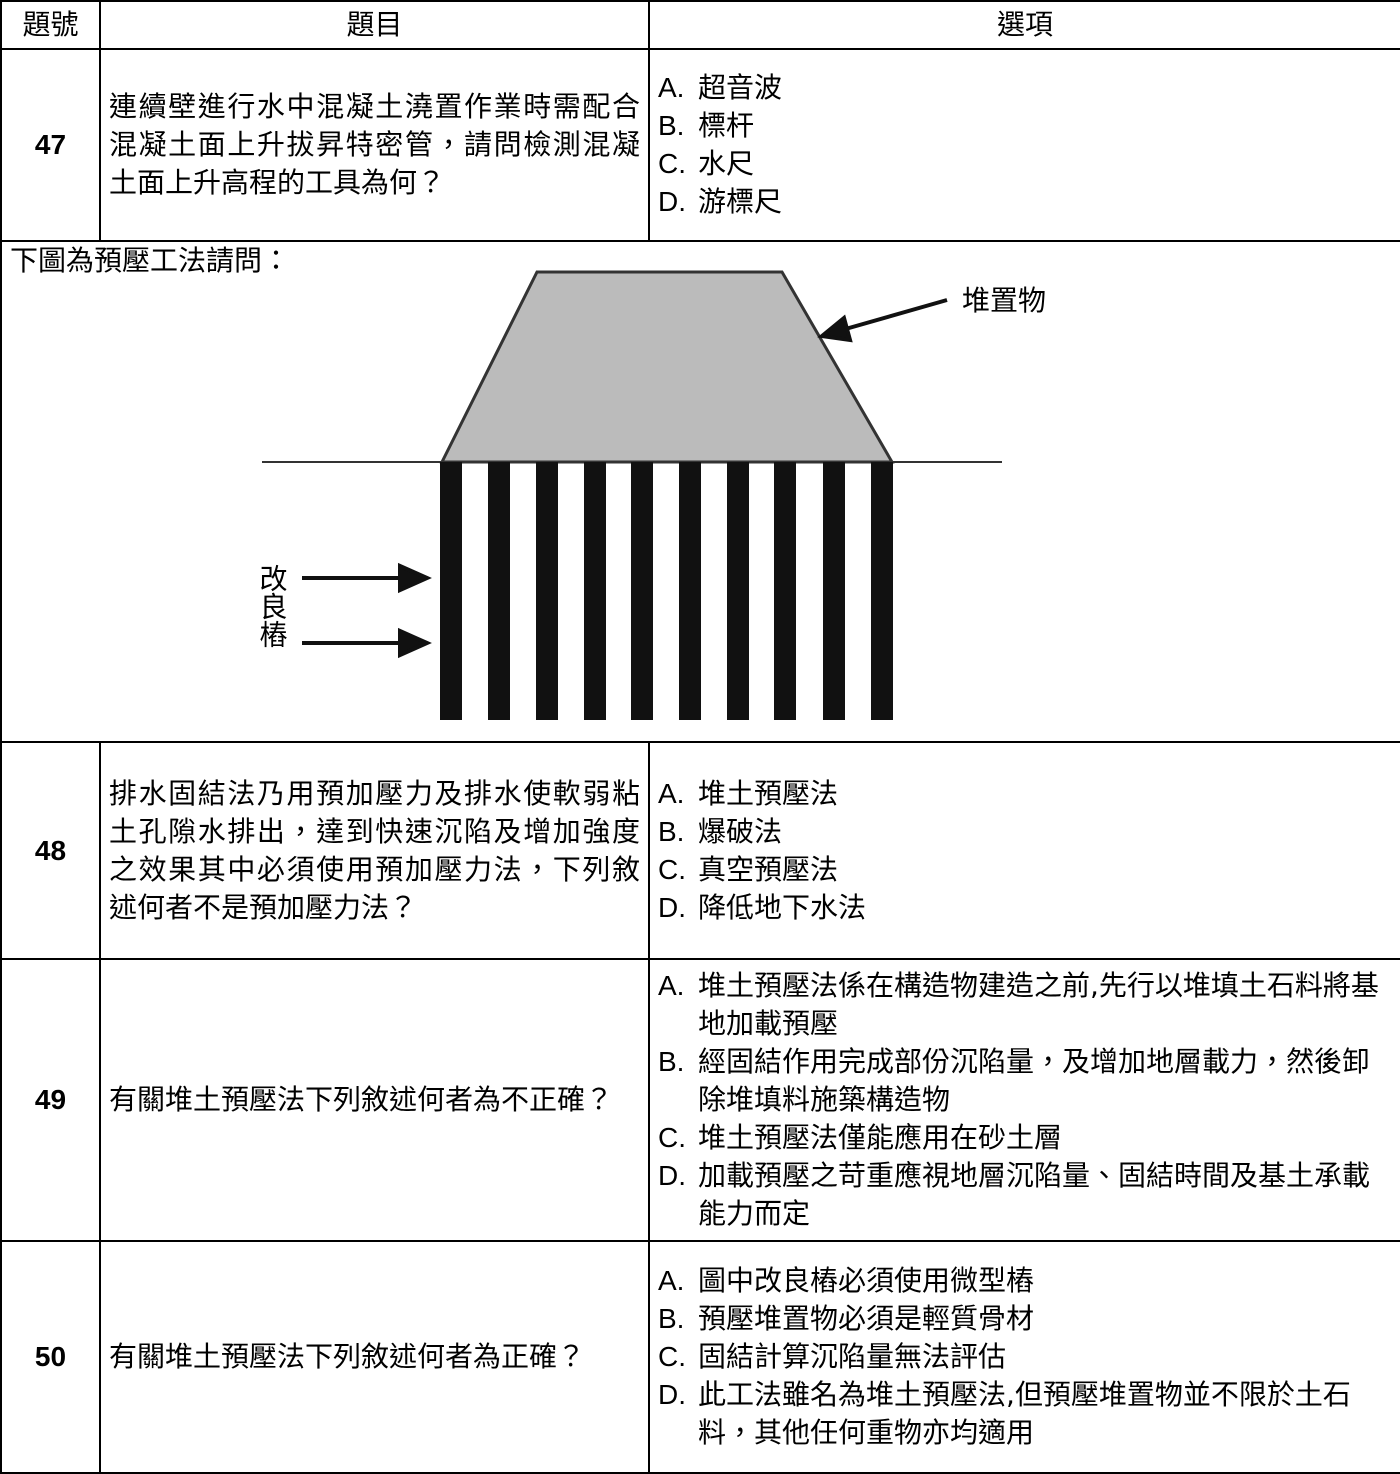  What do you see at coordinates (1034, 1194) in the screenshot?
I see `option-text: 加載預壓之苛重應視地層沉陷量、固結時間及基土承載能力而定` at bounding box center [1034, 1194].